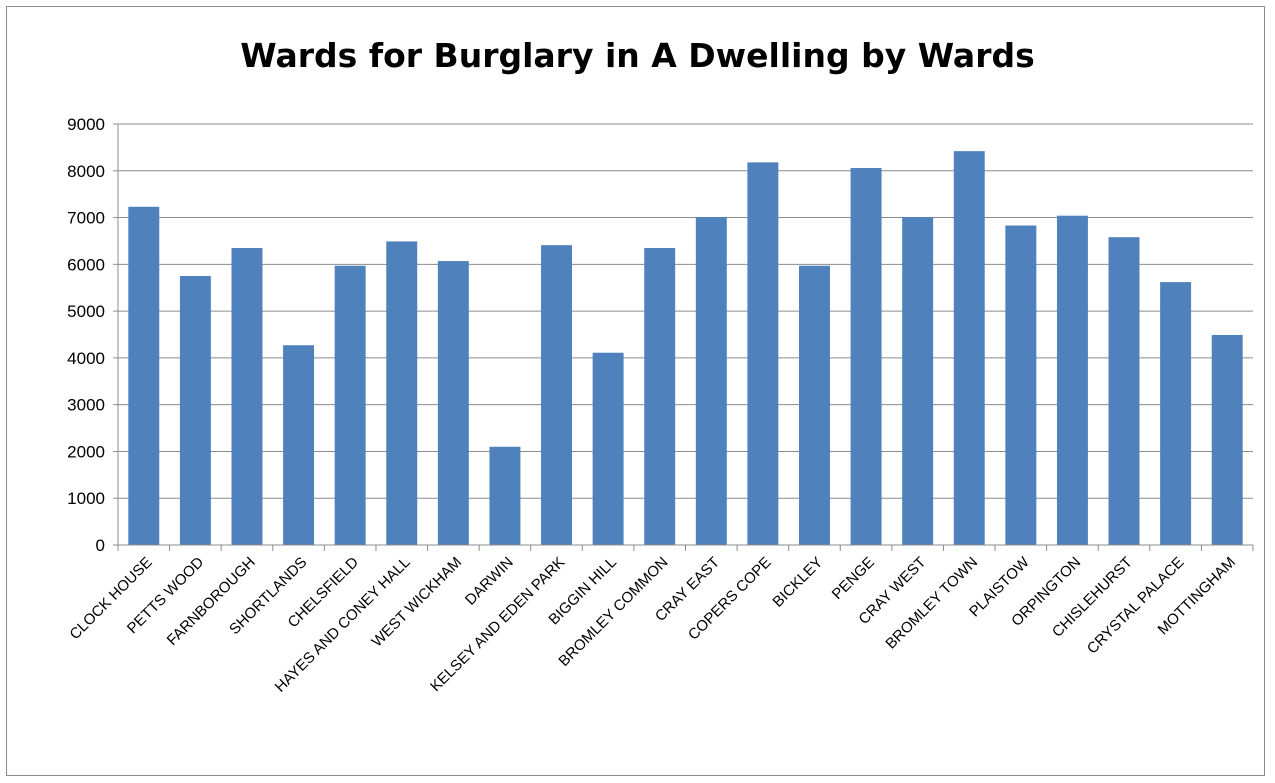 The height and width of the screenshot is (783, 1275). What do you see at coordinates (86, 311) in the screenshot?
I see `y-tick-label: 5000` at bounding box center [86, 311].